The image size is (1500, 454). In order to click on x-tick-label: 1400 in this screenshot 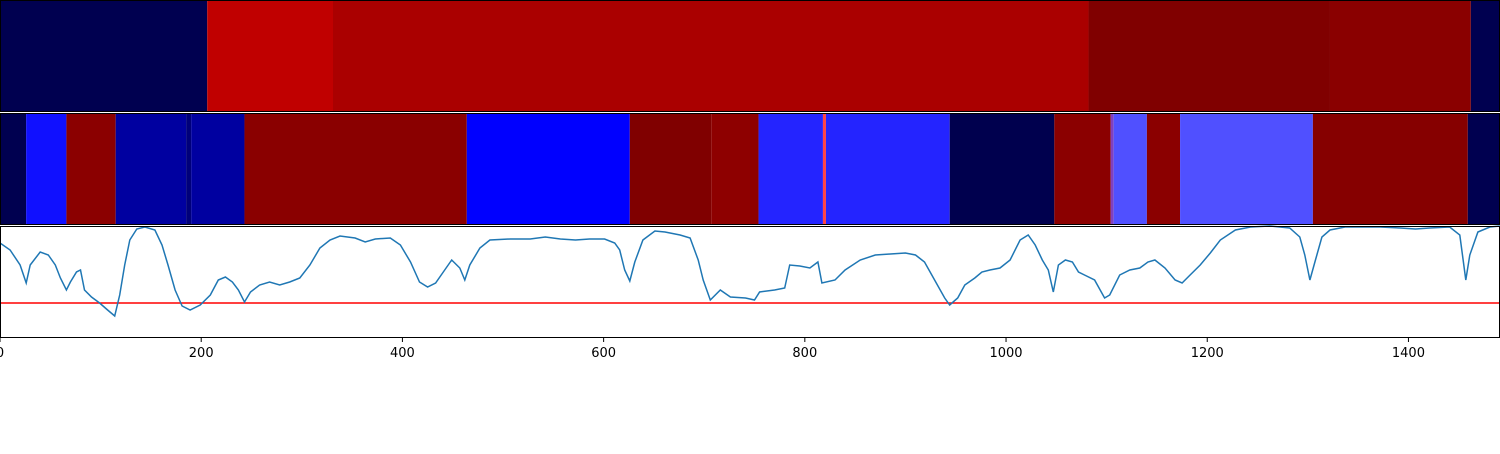, I will do `click(1408, 353)`.